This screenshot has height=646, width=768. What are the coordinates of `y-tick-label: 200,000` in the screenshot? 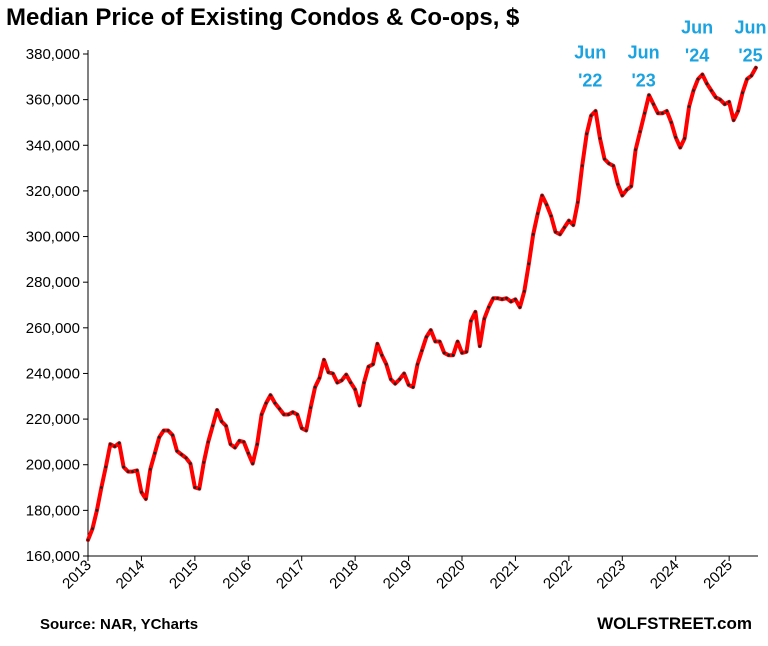 It's located at (53, 465).